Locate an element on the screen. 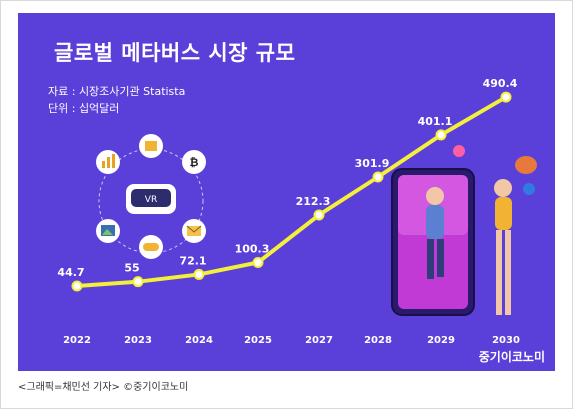 The width and height of the screenshot is (573, 409). data-point-2030 is located at coordinates (506, 97).